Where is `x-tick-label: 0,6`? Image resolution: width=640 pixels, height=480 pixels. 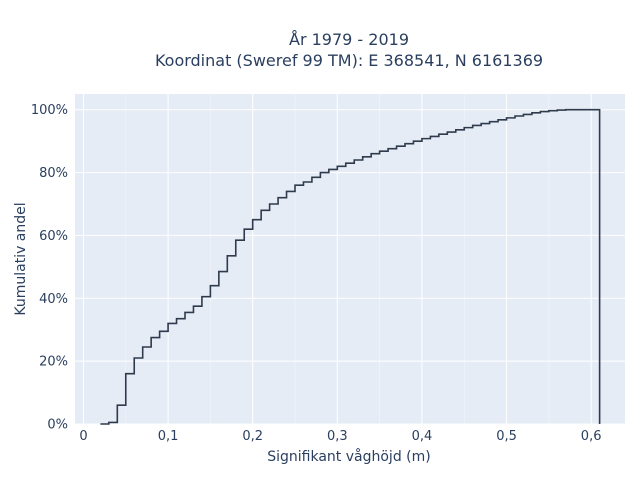 x-tick-label: 0,6 is located at coordinates (591, 436).